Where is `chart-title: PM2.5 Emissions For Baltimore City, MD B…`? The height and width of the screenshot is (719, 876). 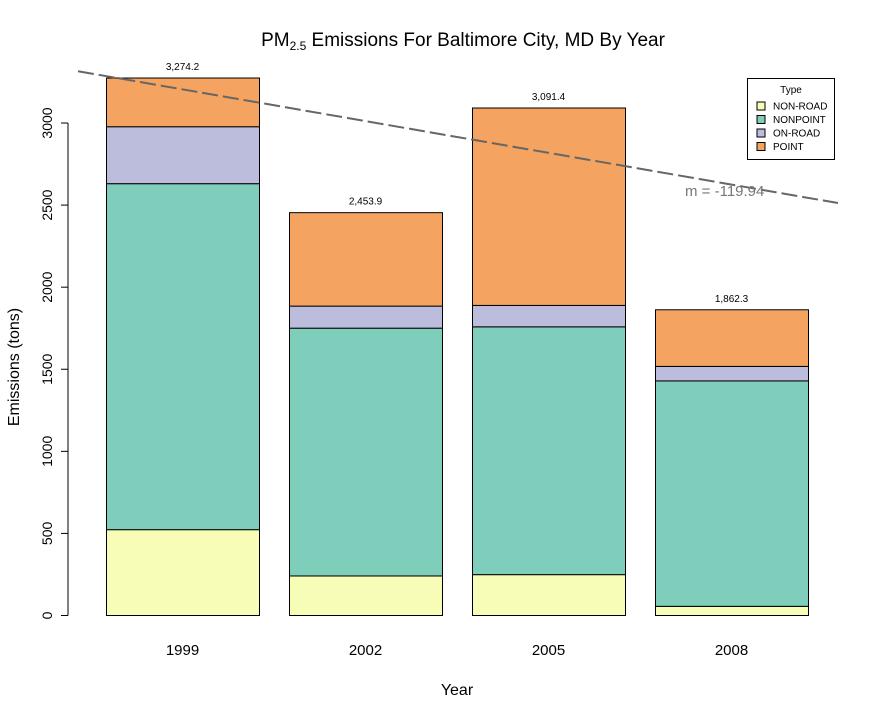 chart-title: PM2.5 Emissions For Baltimore City, MD B… is located at coordinates (463, 41).